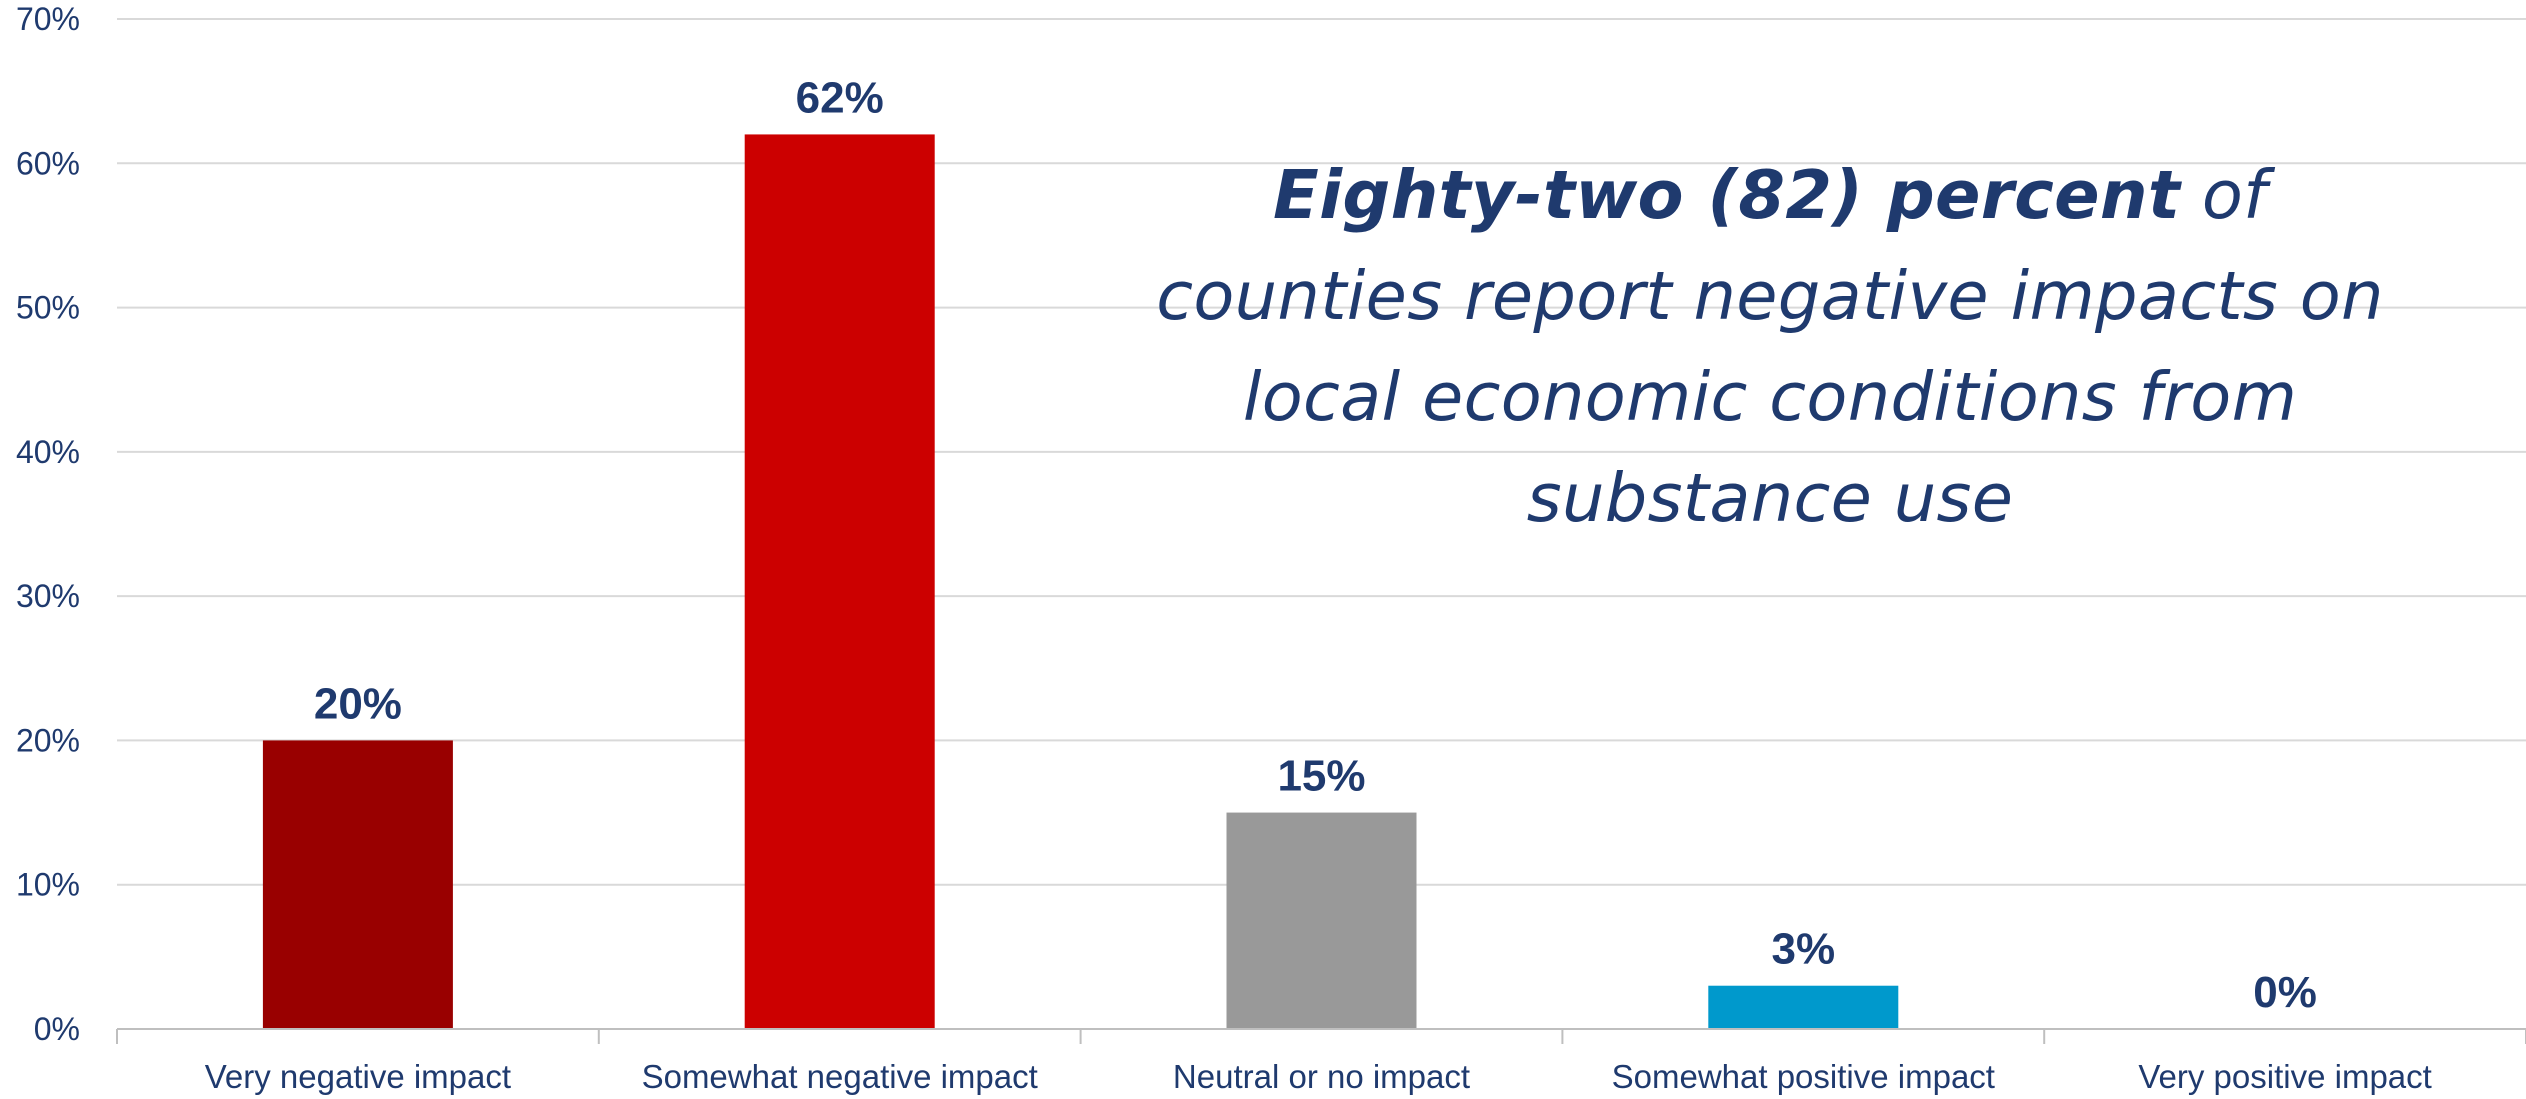 The height and width of the screenshot is (1099, 2526). What do you see at coordinates (358, 703) in the screenshot?
I see `data-label: 20%` at bounding box center [358, 703].